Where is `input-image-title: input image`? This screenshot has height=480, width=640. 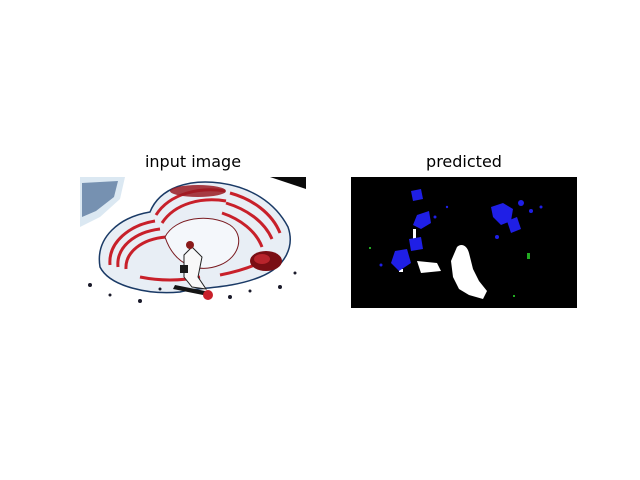
input-image-title: input image is located at coordinates (193, 161).